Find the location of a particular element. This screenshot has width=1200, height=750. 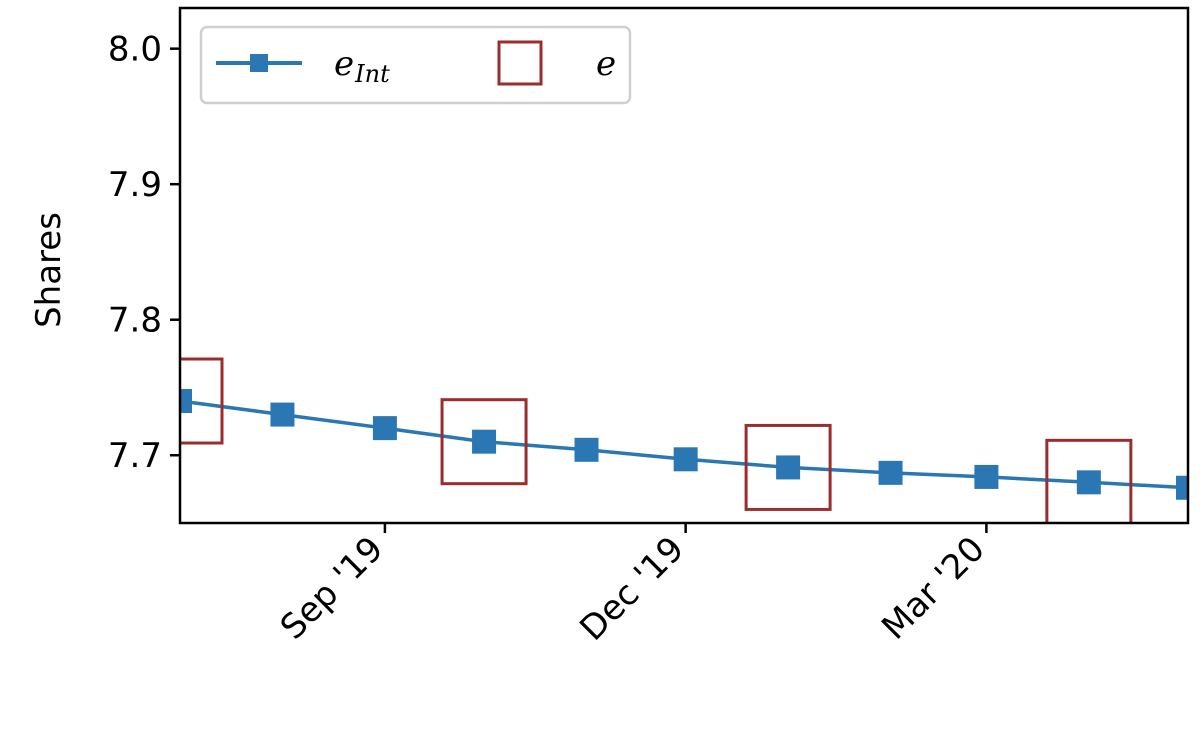

x-axis: Sep '19 Dec '19 Mar '20 is located at coordinates (633, 586).